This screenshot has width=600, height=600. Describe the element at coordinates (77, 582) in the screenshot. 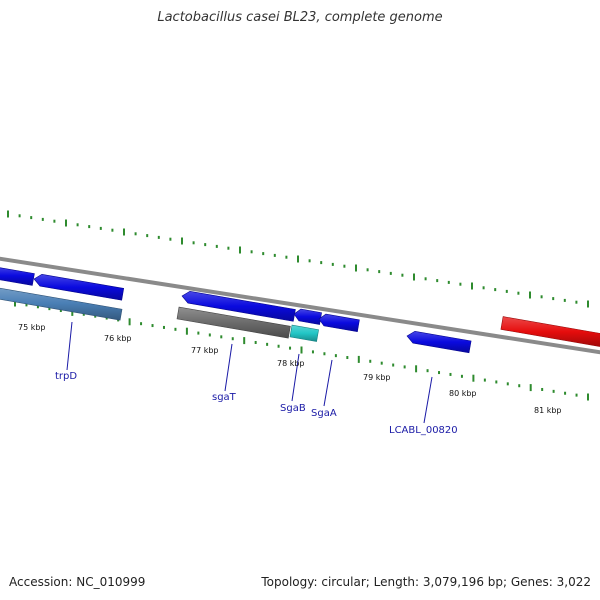

I see `accession-text: Accession: NC_010999` at that location.